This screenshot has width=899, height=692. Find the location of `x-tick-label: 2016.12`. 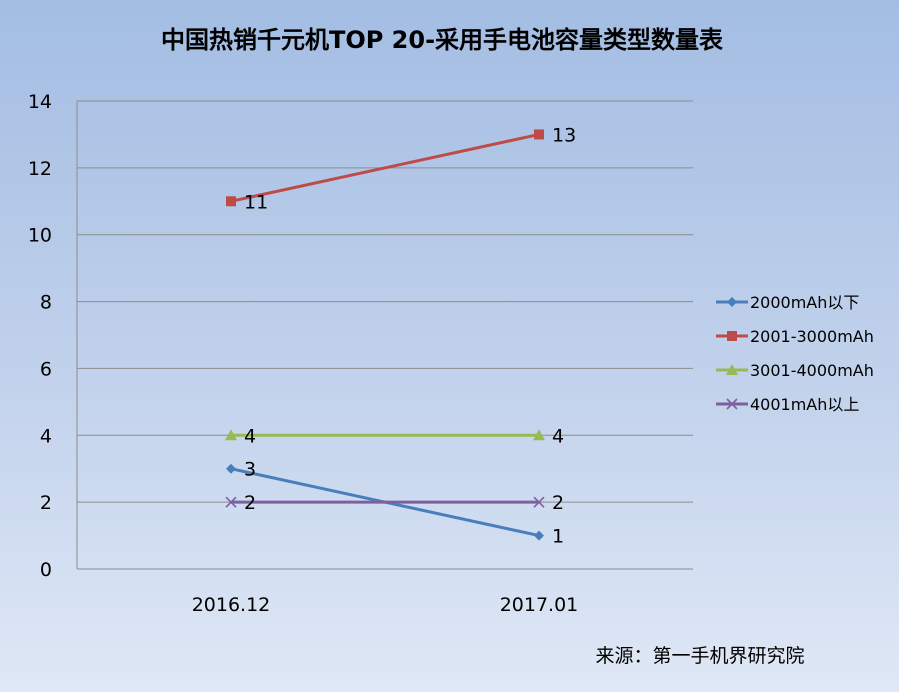

x-tick-label: 2016.12 is located at coordinates (231, 605).